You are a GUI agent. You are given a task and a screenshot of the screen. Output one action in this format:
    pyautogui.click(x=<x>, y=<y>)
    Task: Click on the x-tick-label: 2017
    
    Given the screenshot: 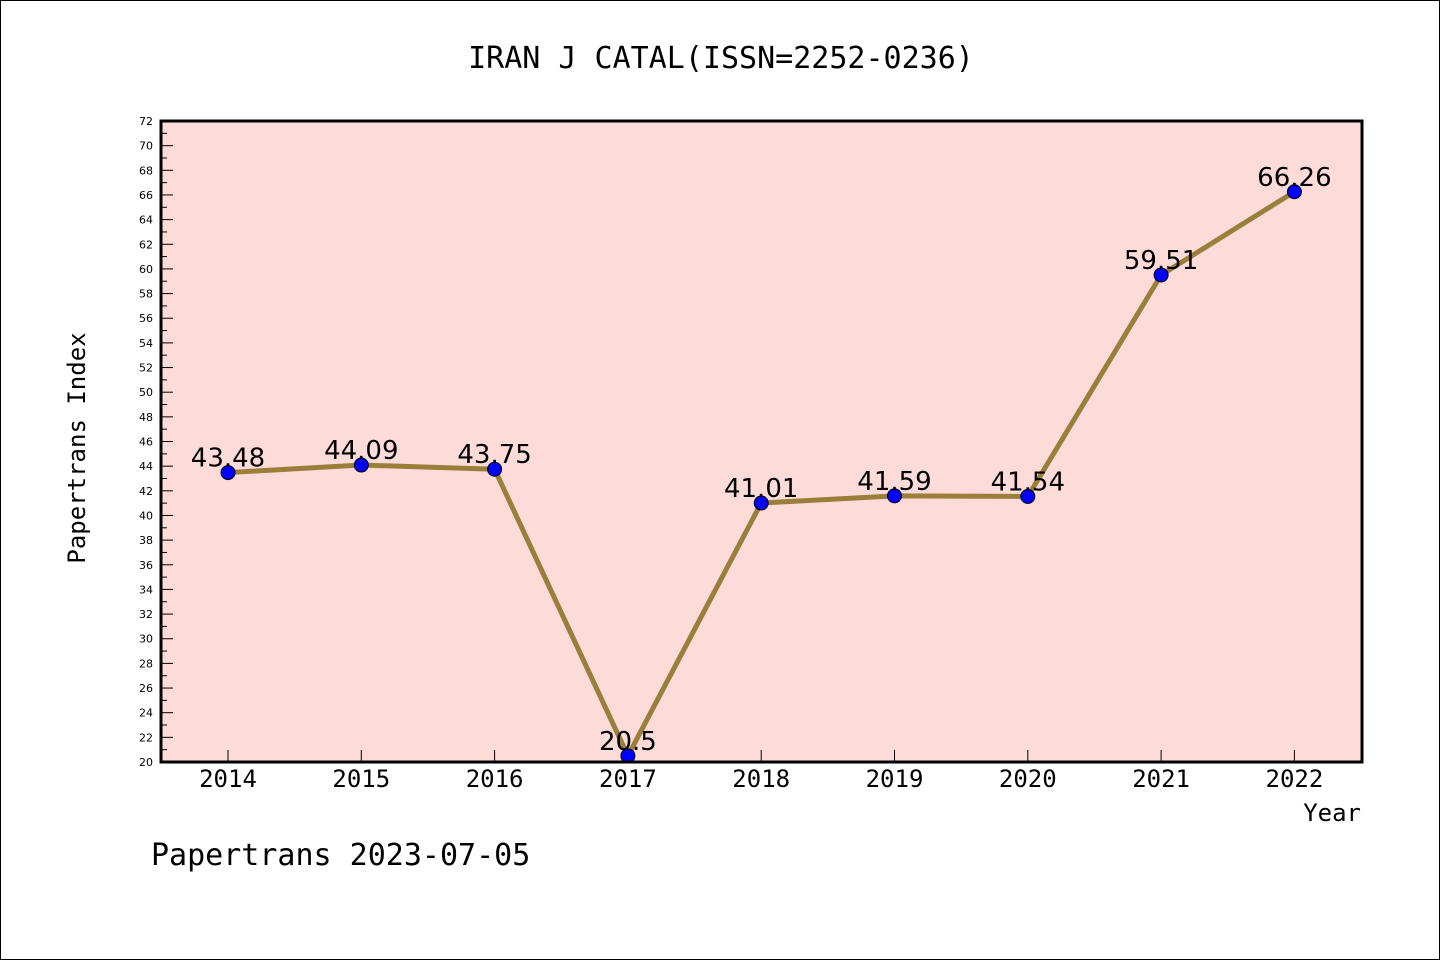 What is the action you would take?
    pyautogui.click(x=628, y=779)
    